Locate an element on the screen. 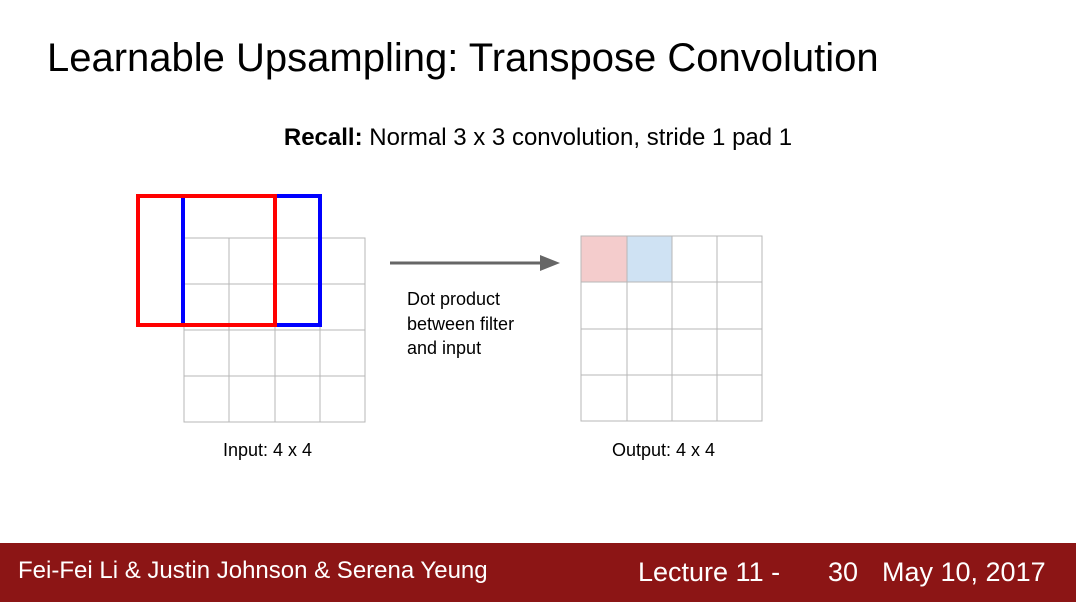  note-line: between filter is located at coordinates (461, 323).